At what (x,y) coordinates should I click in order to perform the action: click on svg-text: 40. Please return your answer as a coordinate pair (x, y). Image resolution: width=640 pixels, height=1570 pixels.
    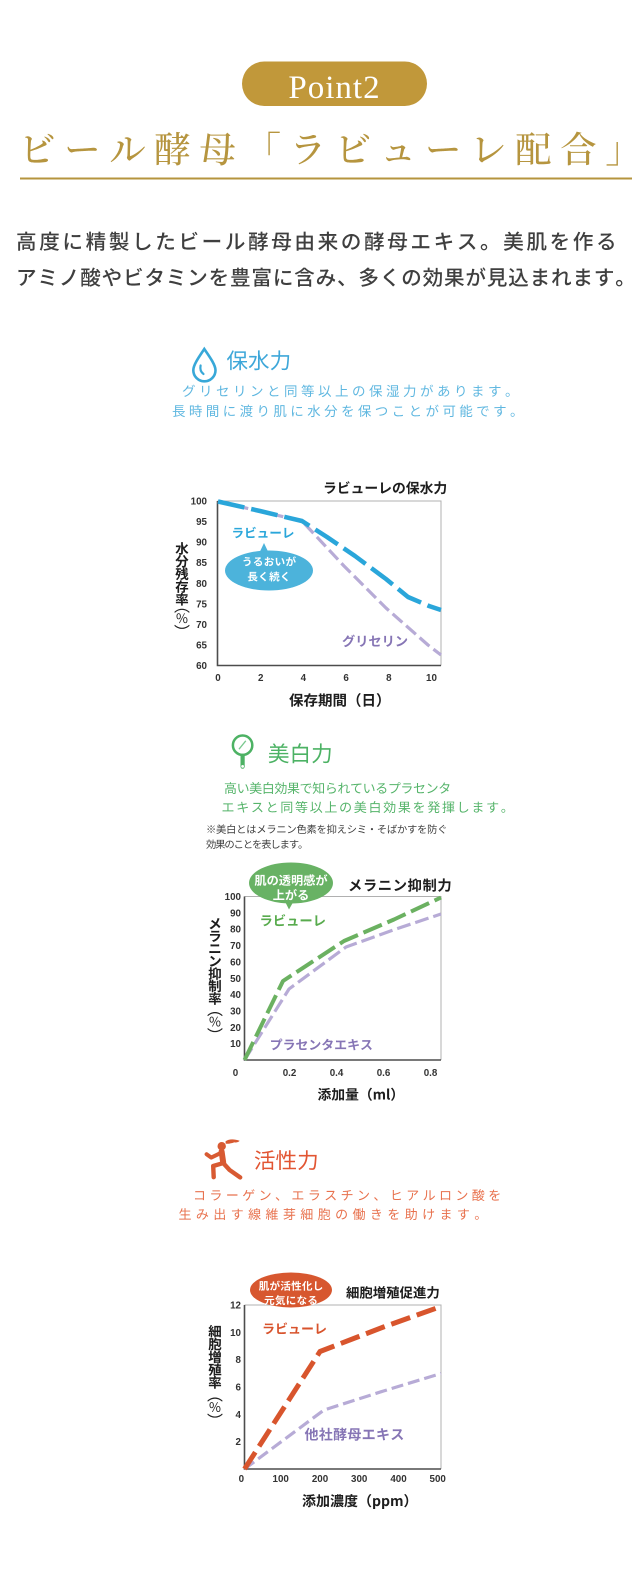
    Looking at the image, I should click on (235, 995).